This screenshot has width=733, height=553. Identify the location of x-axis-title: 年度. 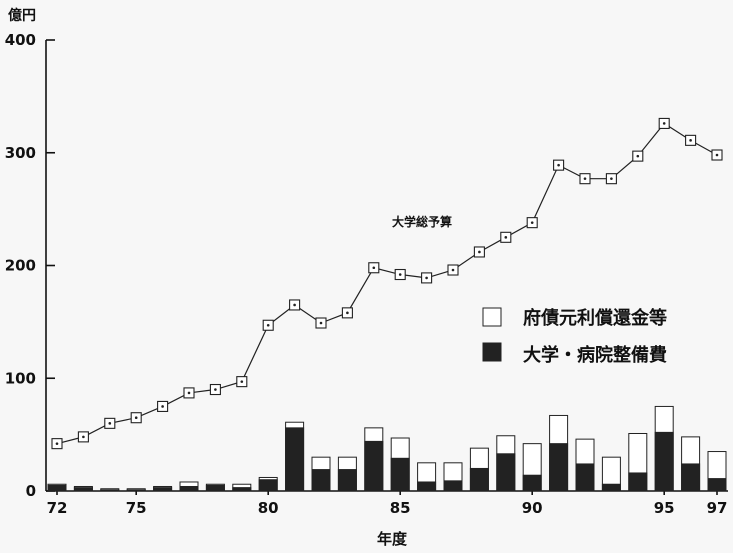
(392, 539).